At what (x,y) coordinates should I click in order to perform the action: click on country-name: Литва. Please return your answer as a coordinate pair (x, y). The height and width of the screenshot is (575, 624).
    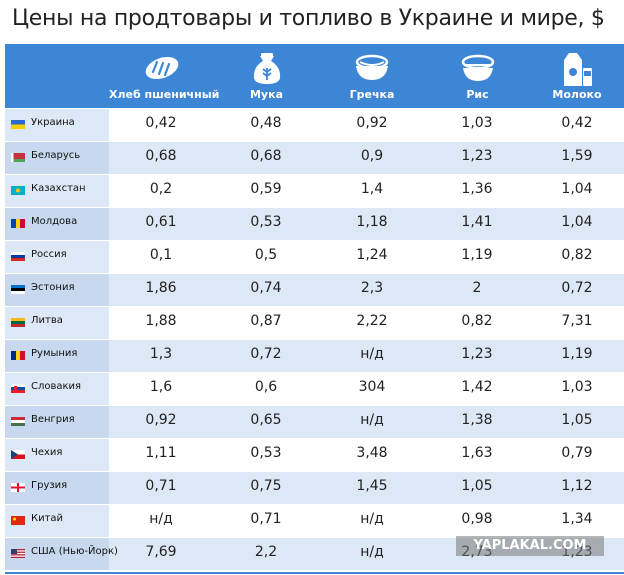
    Looking at the image, I should click on (47, 320).